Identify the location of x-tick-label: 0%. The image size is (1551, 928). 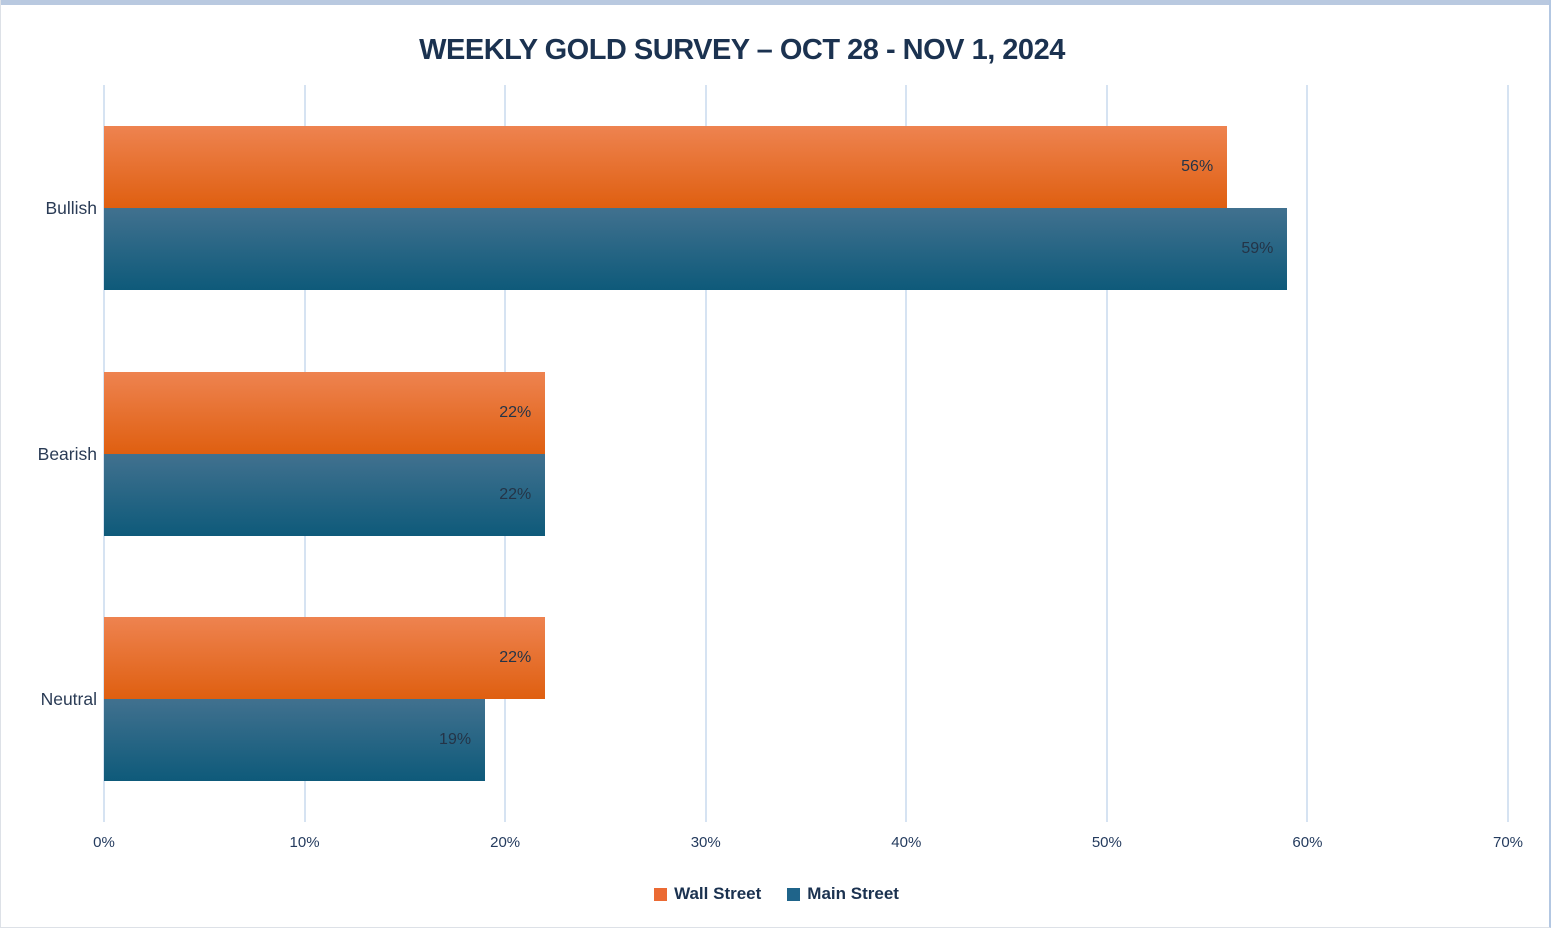
(104, 842).